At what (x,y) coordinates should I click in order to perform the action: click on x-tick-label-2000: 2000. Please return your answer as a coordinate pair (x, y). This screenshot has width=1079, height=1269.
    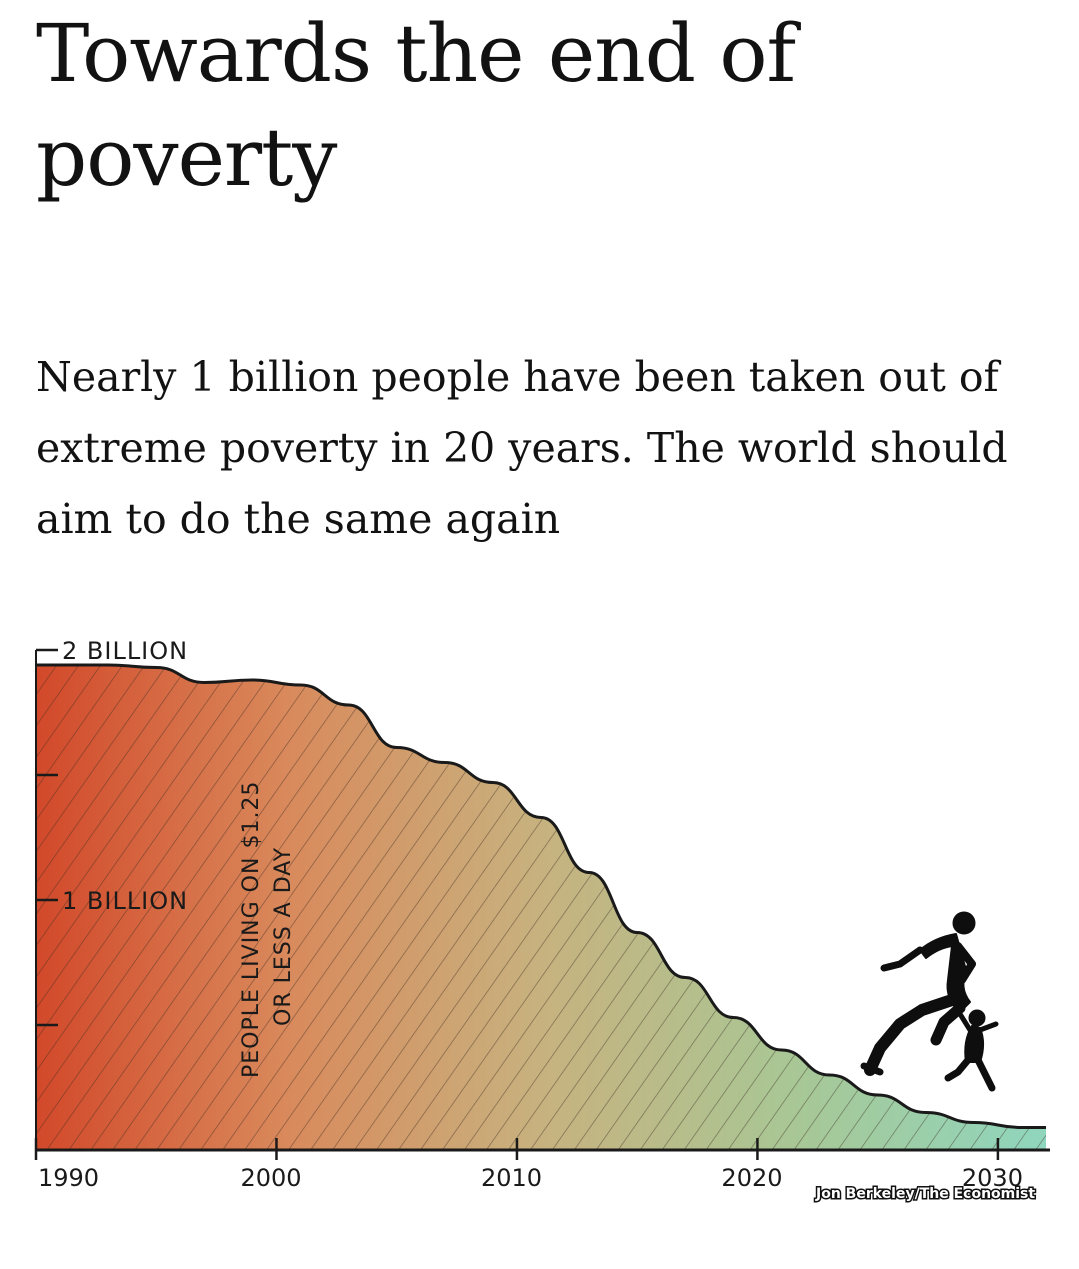
    Looking at the image, I should click on (270, 1178).